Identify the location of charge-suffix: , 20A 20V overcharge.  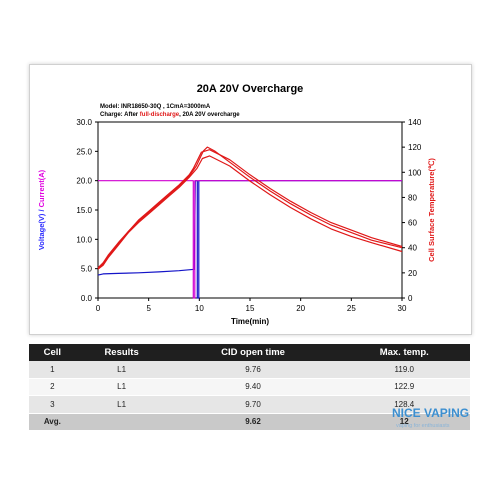
(209, 115).